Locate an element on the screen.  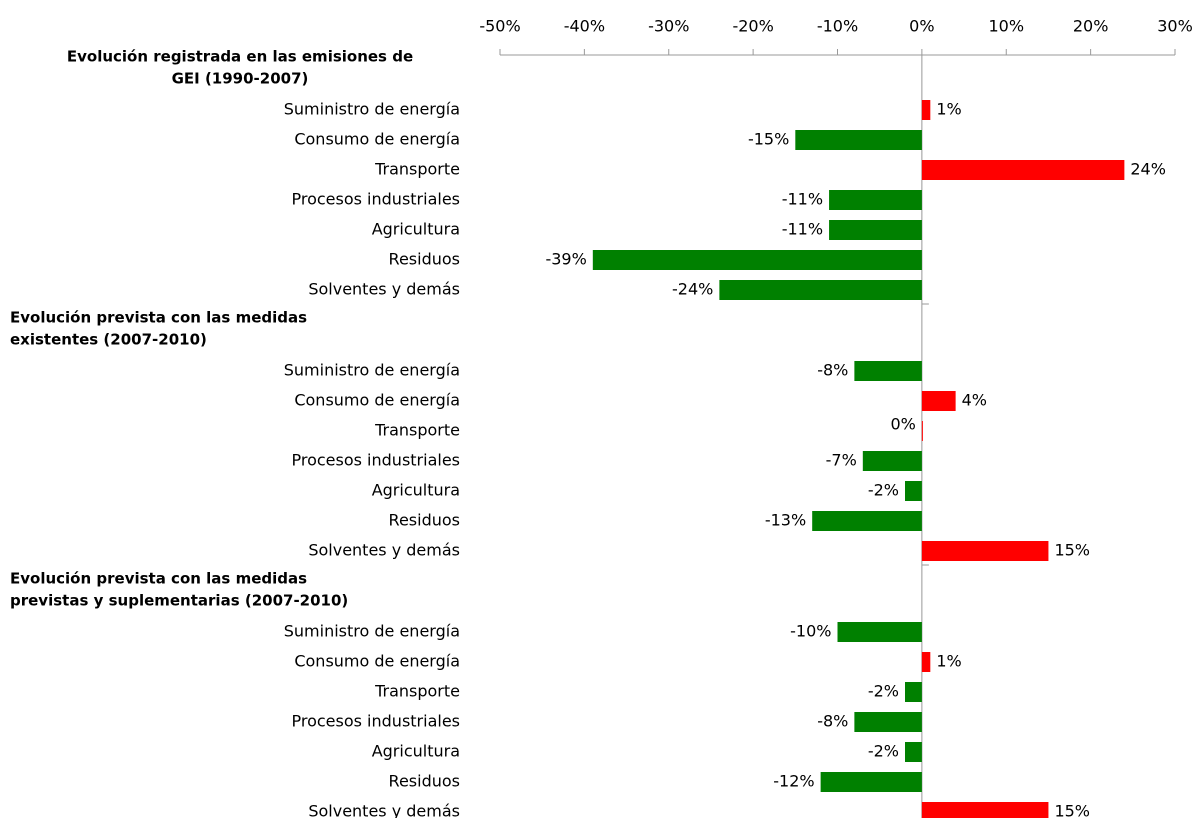
group-title: Evolución registrada en las emisiones de is located at coordinates (240, 57).